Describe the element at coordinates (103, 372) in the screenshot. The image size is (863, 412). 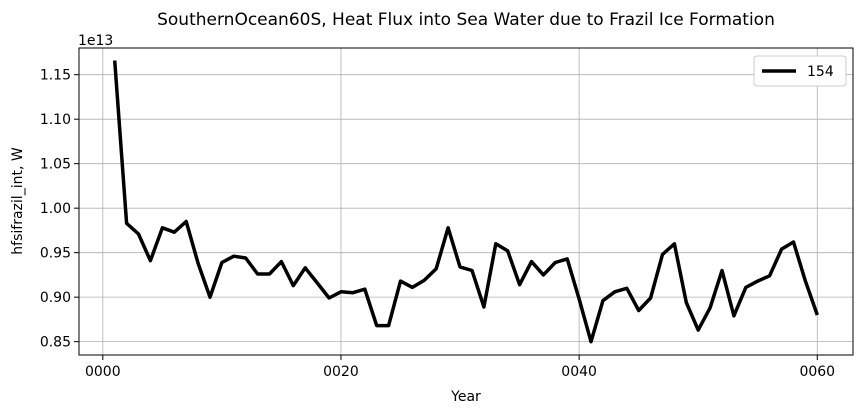
I see `x-tick-label: 0000` at that location.